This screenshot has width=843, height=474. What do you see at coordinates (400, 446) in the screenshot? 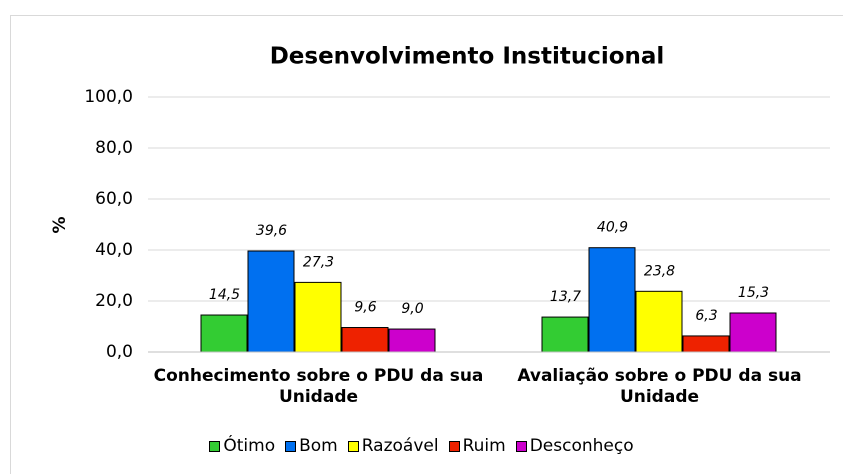
I see `legend-label: Razoável` at bounding box center [400, 446].